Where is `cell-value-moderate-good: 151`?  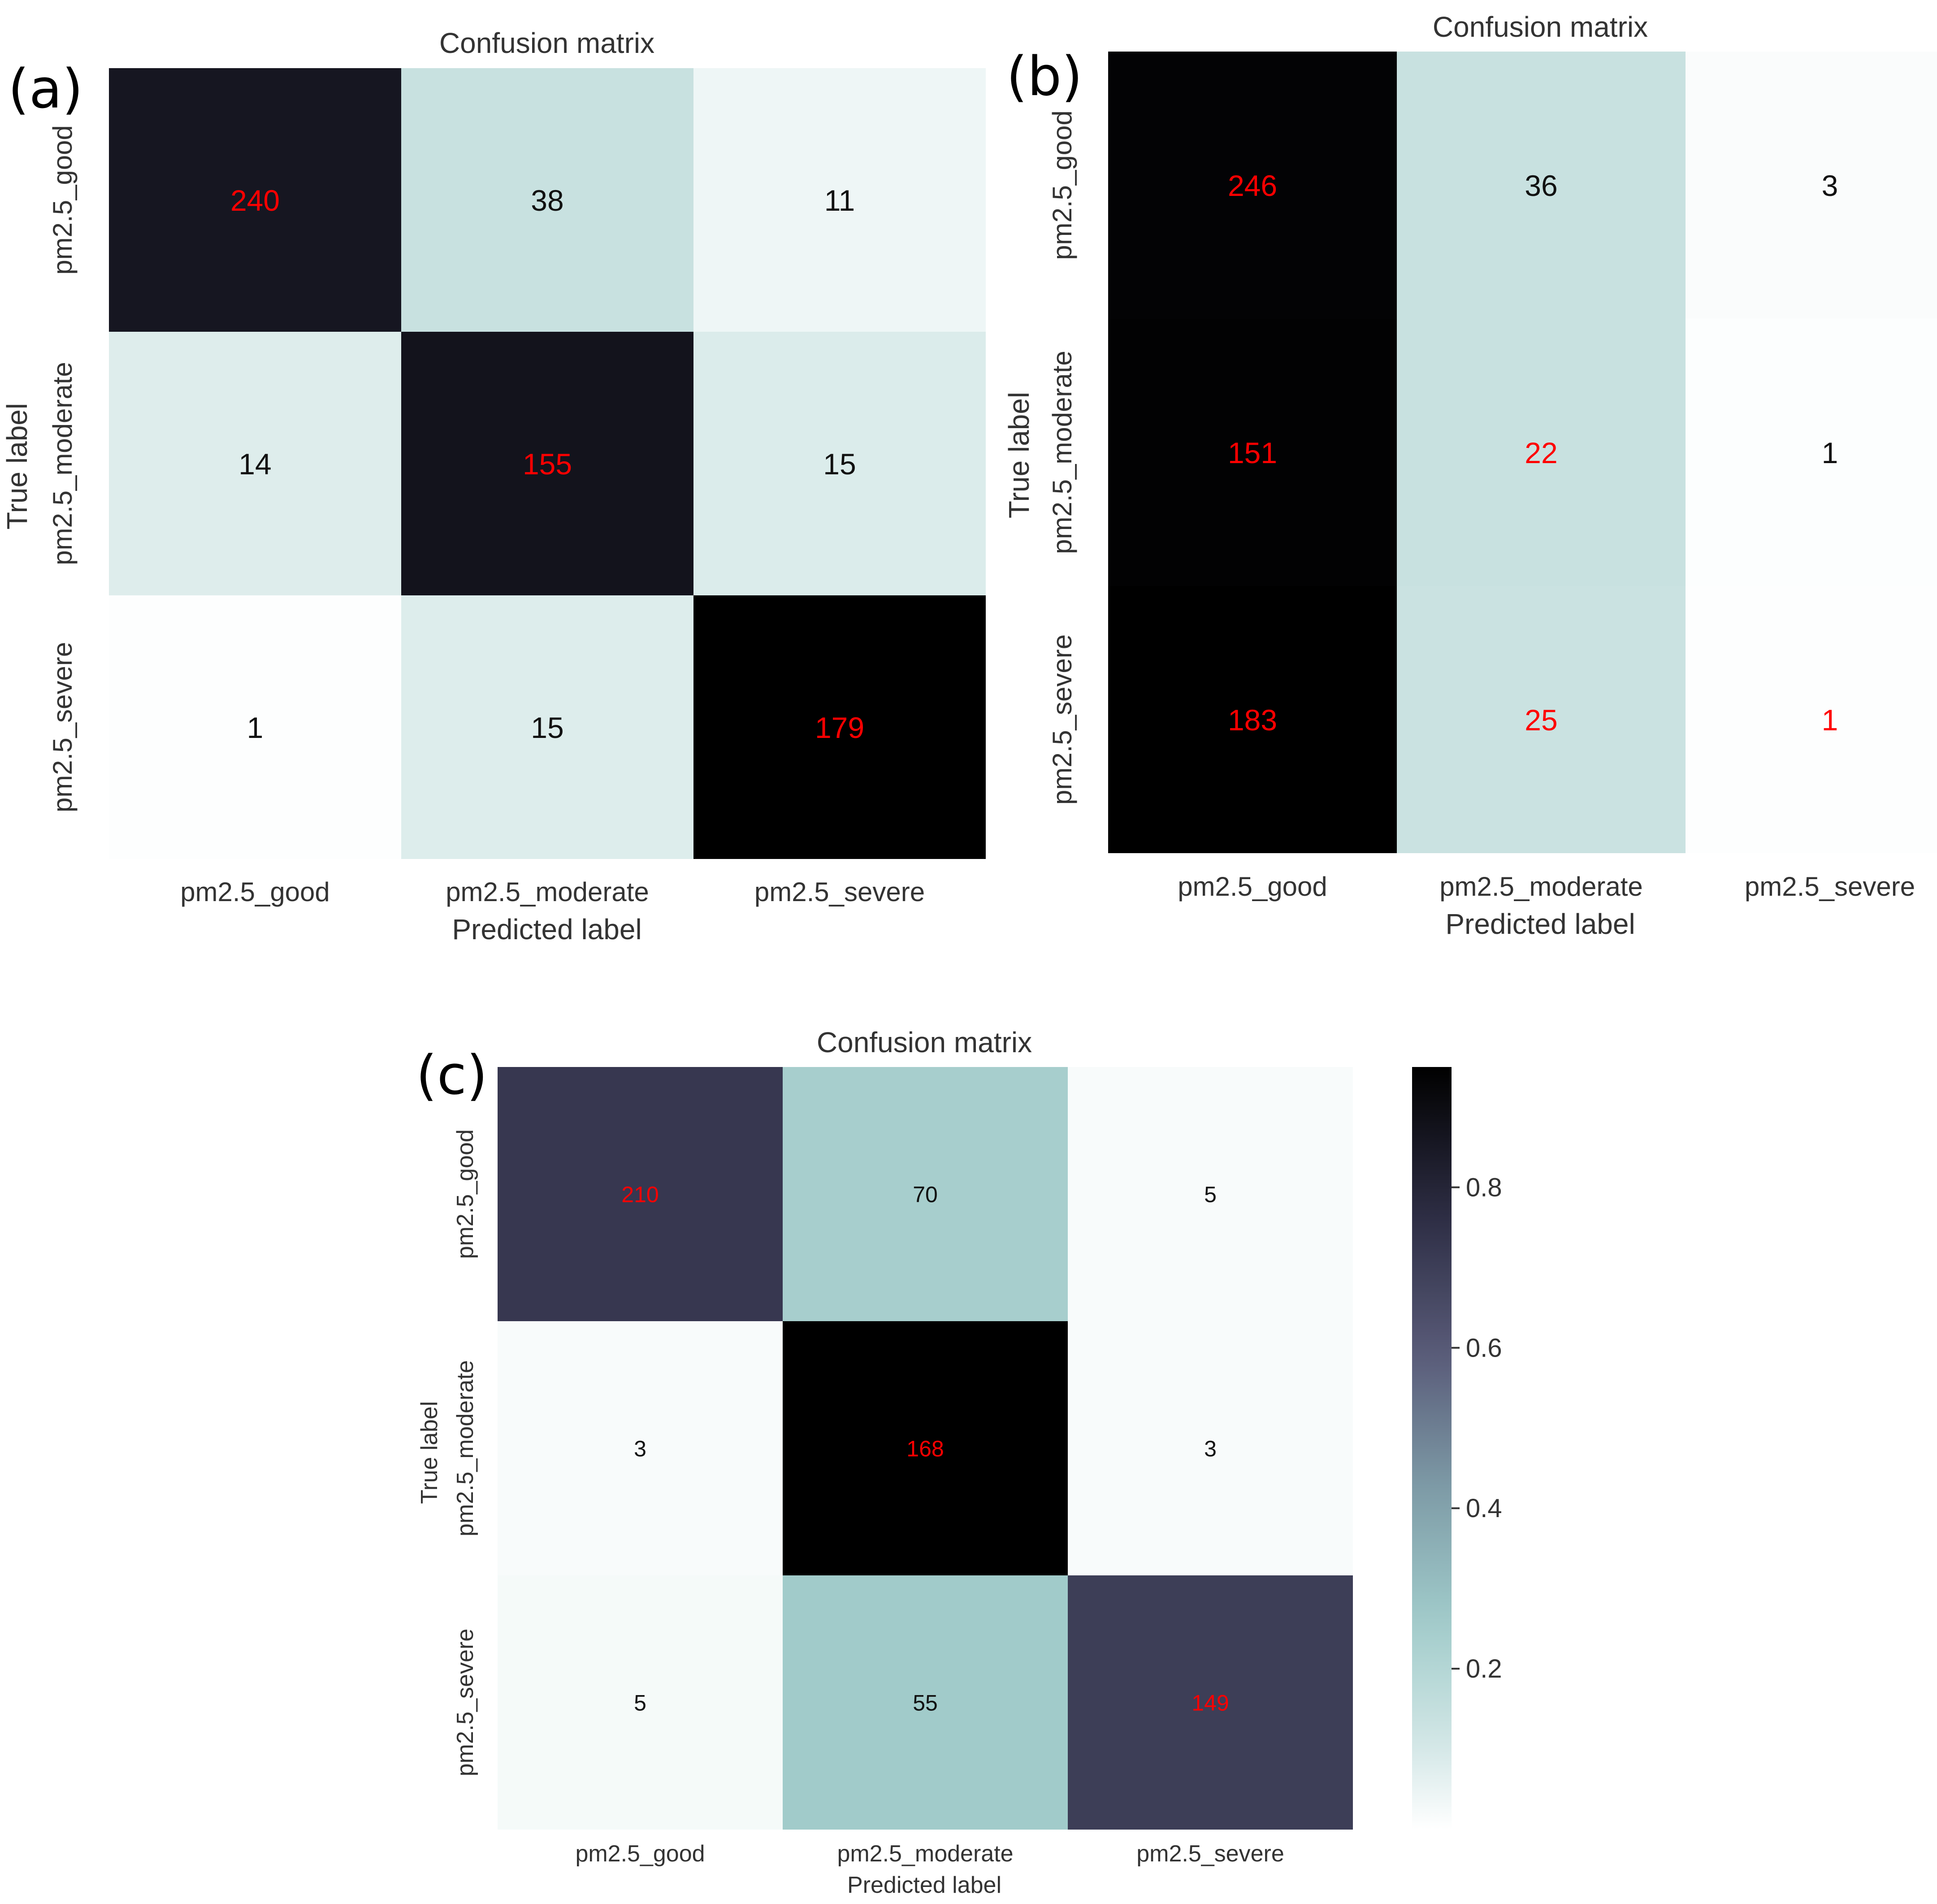 cell-value-moderate-good: 151 is located at coordinates (1252, 452).